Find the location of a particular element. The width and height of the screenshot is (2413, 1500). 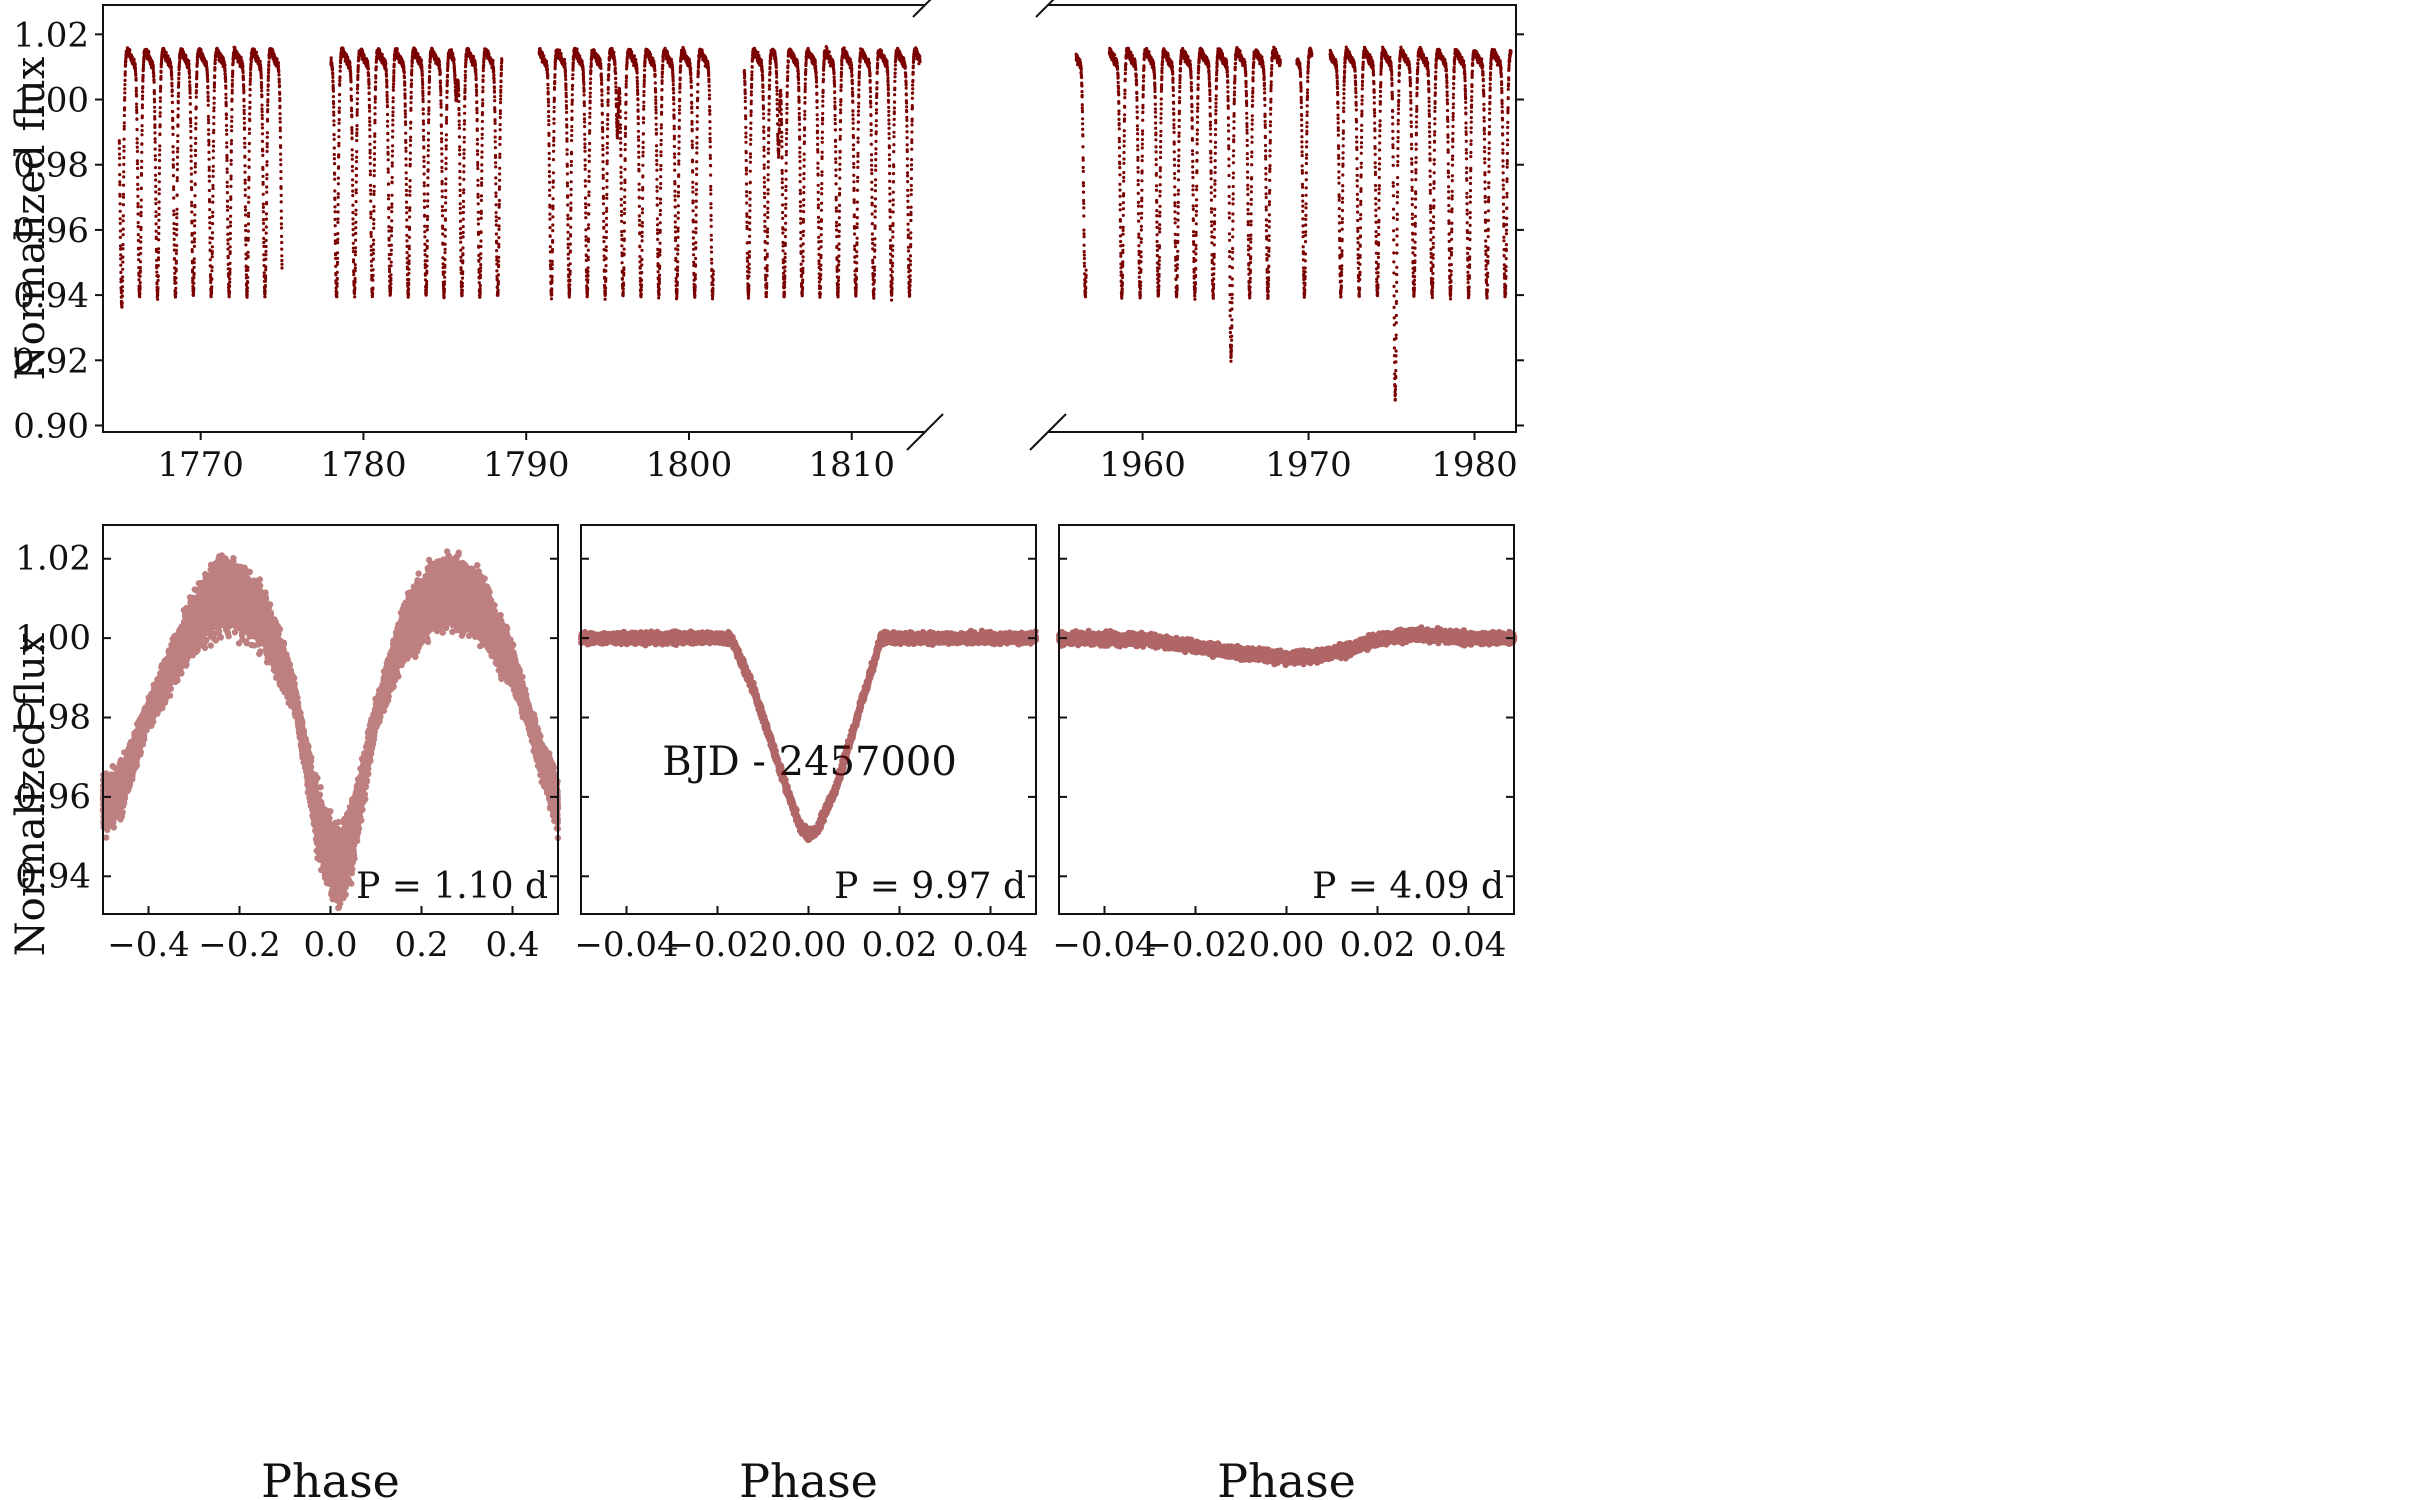

phase-3-xtick-label-4: 0.04 is located at coordinates (1469, 945).